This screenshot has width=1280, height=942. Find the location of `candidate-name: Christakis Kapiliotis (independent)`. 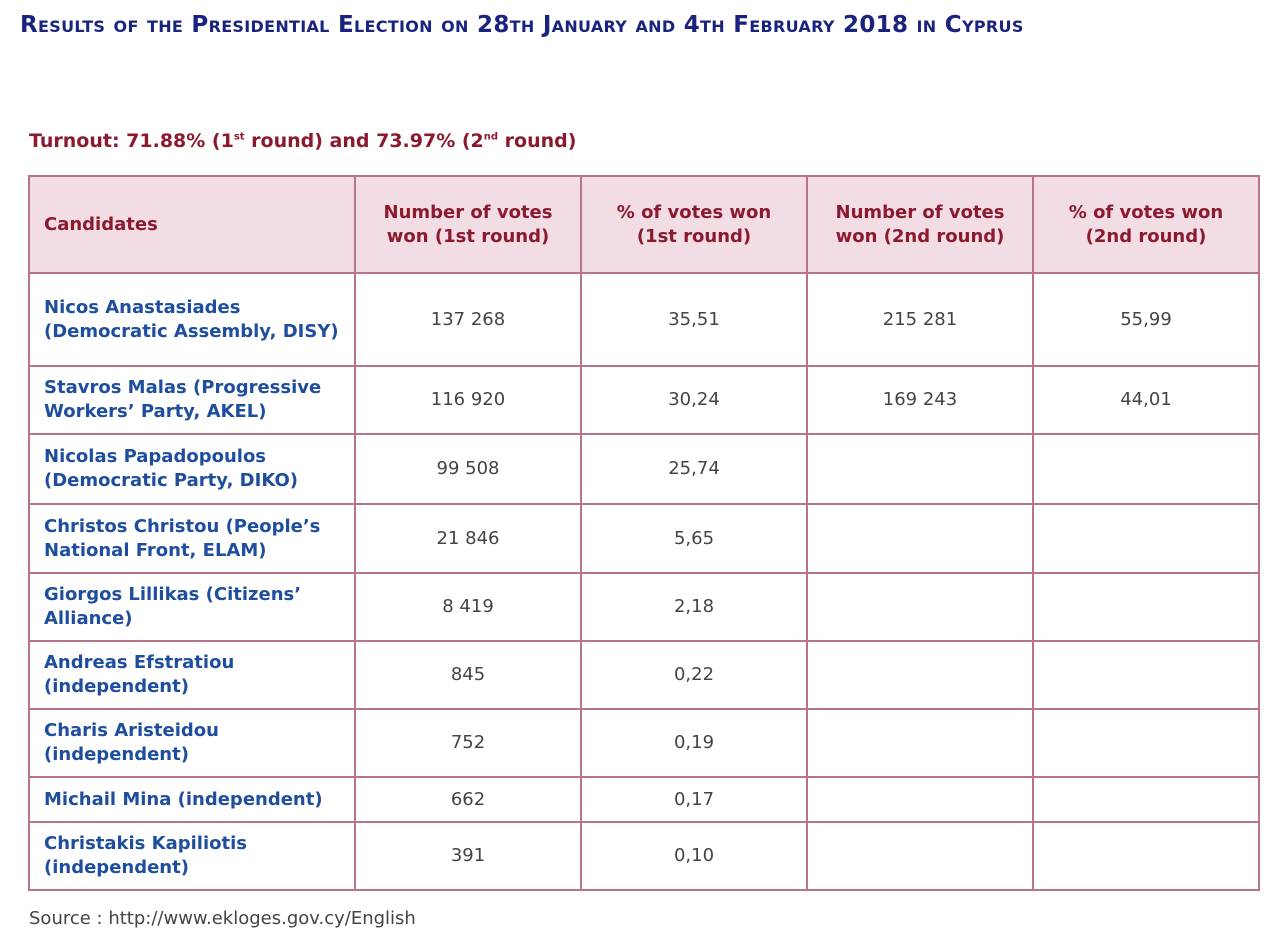

candidate-name: Christakis Kapiliotis (independent) is located at coordinates (192, 856).